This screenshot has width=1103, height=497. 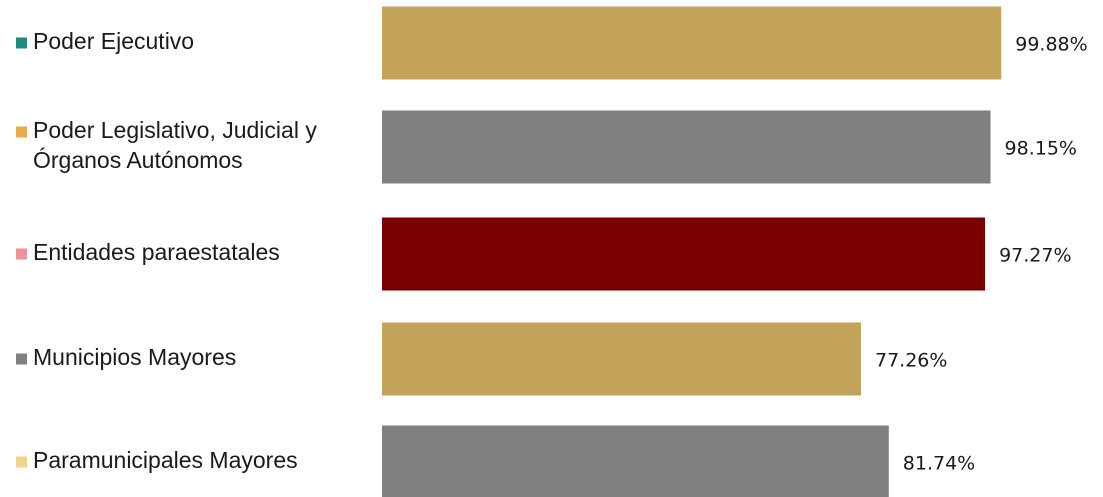 What do you see at coordinates (1041, 149) in the screenshot?
I see `value-label: 98.15%` at bounding box center [1041, 149].